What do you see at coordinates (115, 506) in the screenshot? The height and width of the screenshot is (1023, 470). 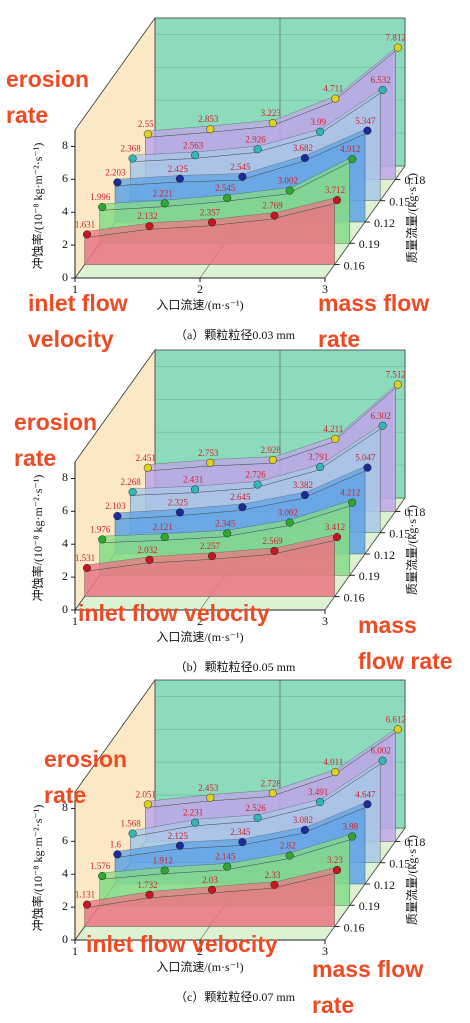 I see `value-label: 2.103` at bounding box center [115, 506].